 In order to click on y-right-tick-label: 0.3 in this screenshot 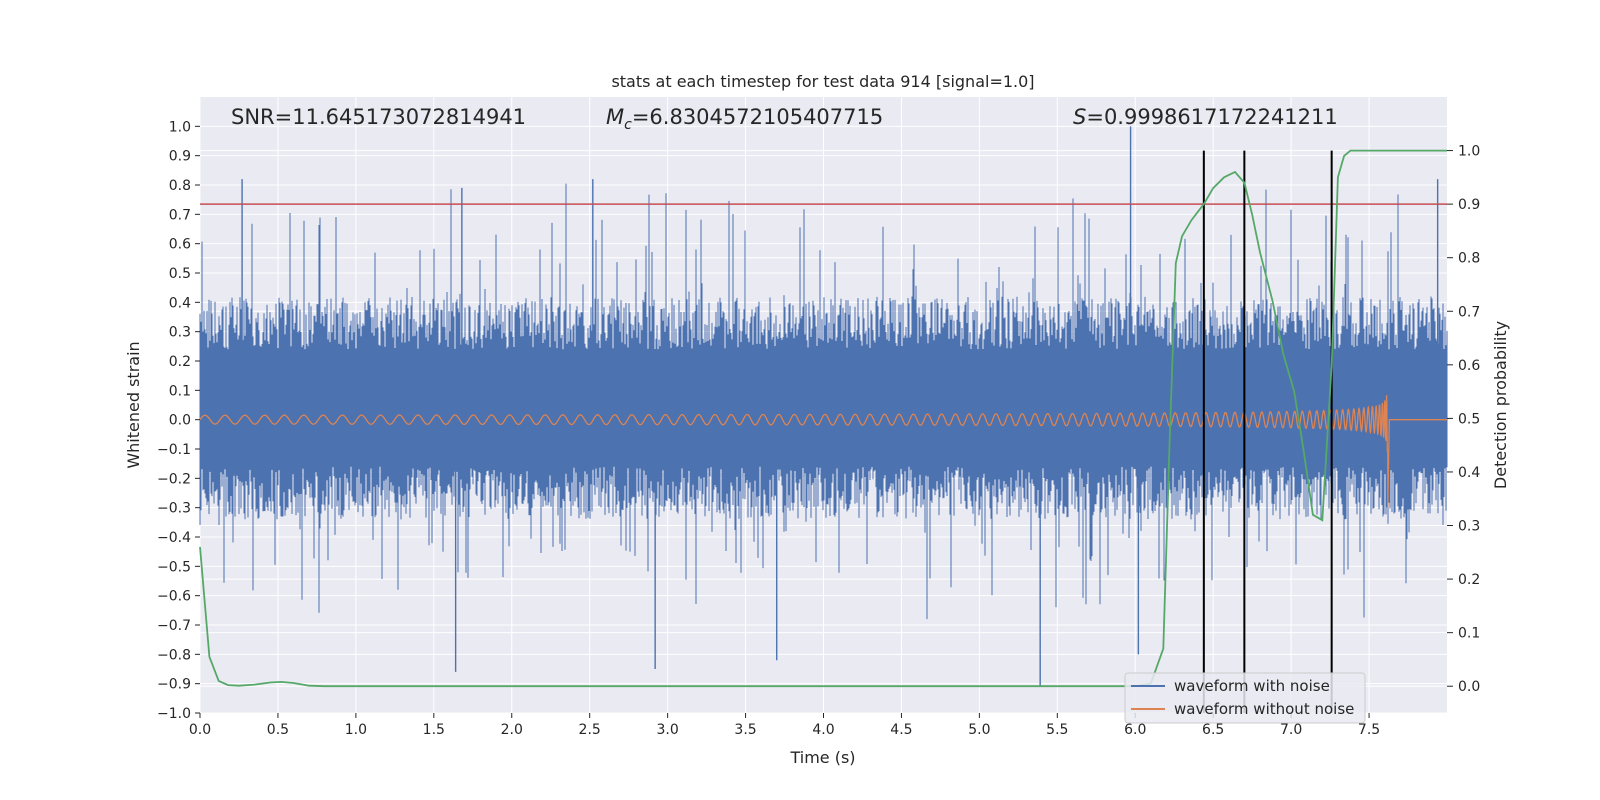, I will do `click(1469, 527)`.